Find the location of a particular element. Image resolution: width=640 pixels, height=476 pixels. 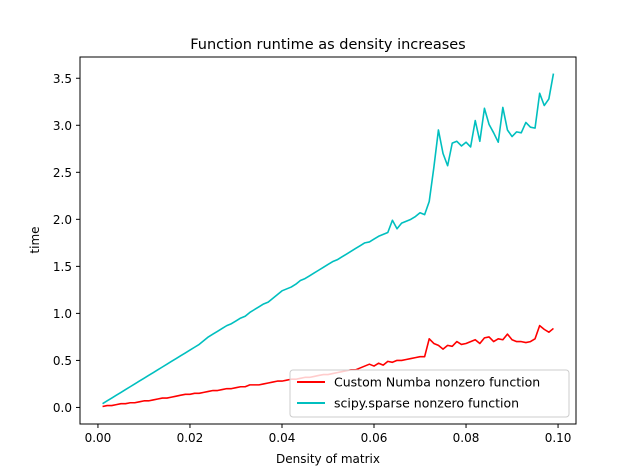

y-tick-label: 0.0 is located at coordinates (62, 408).